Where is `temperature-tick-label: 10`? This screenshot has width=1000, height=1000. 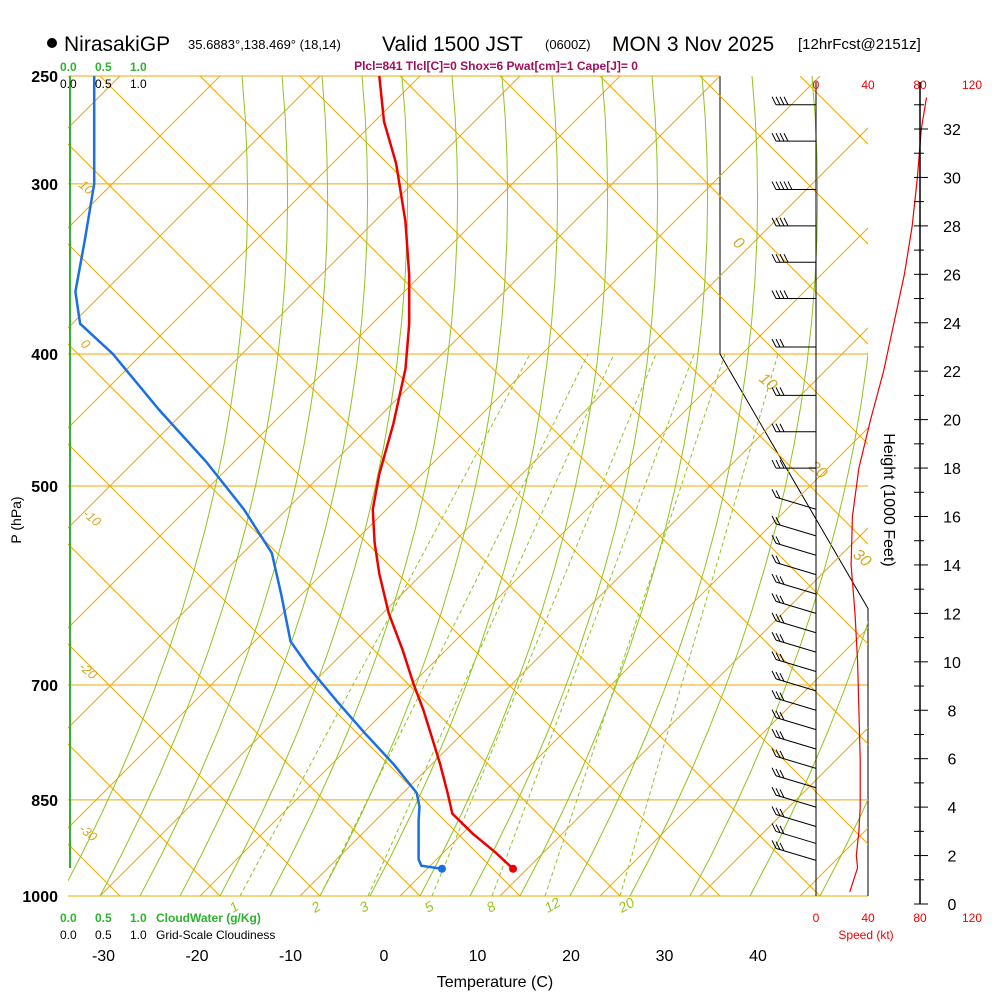 temperature-tick-label: 10 is located at coordinates (478, 956).